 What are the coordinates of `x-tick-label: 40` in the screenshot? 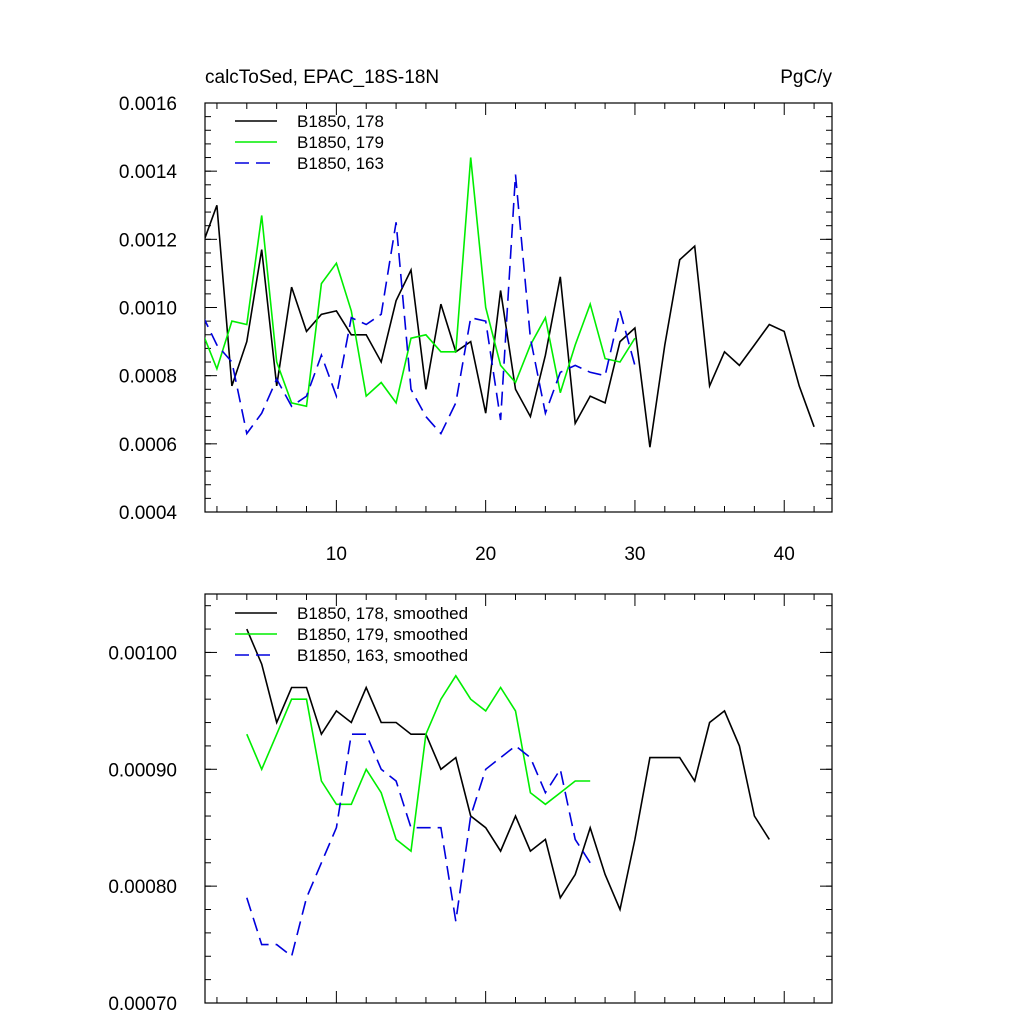 It's located at (784, 554).